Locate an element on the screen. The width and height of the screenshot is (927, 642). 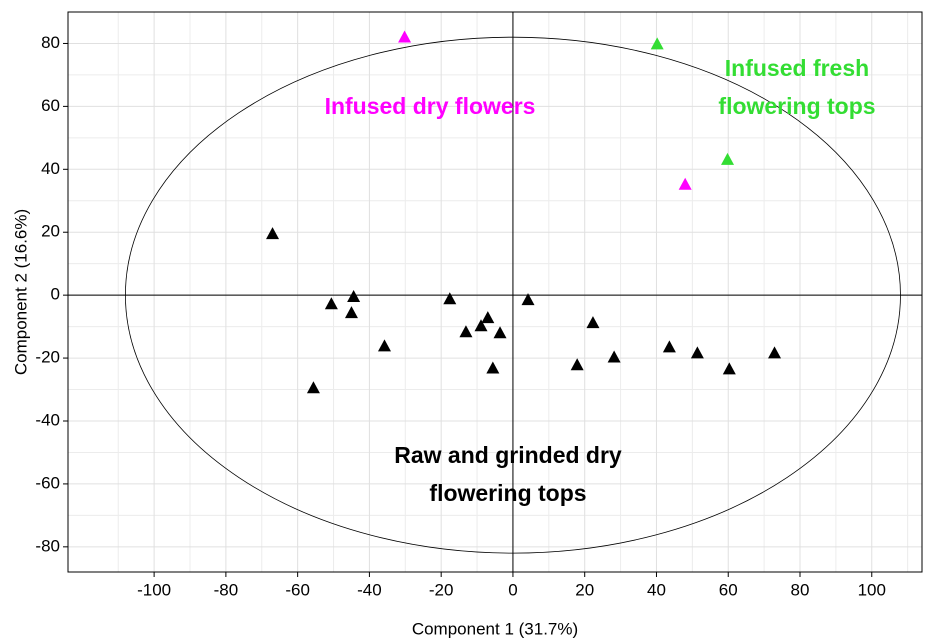
x-tick-label: -100 is located at coordinates (154, 589).